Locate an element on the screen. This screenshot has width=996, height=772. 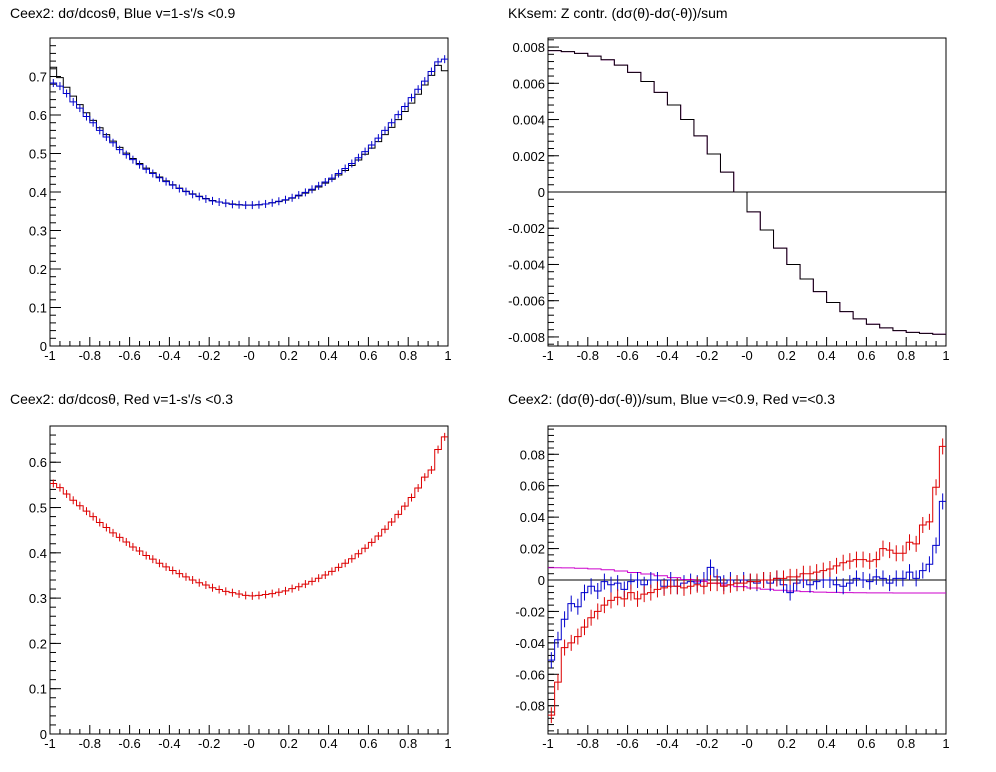
y-tick-label: -0.002 is located at coordinates (526, 228).